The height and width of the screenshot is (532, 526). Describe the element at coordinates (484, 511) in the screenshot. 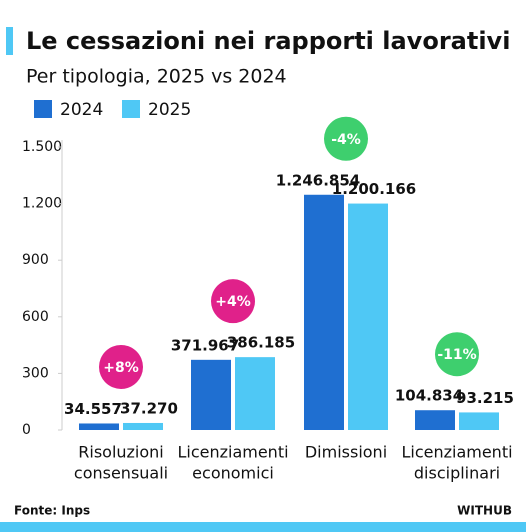

I see `brand: WITHUB` at that location.